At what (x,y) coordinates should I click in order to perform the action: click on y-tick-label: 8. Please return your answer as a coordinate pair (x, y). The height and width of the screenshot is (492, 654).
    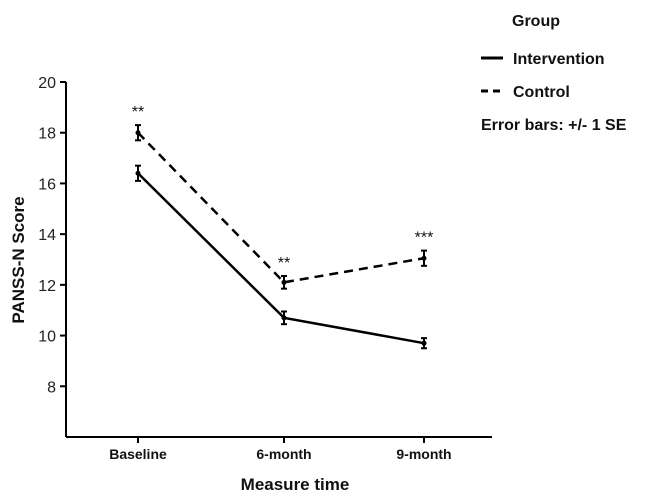
    Looking at the image, I should click on (51, 387).